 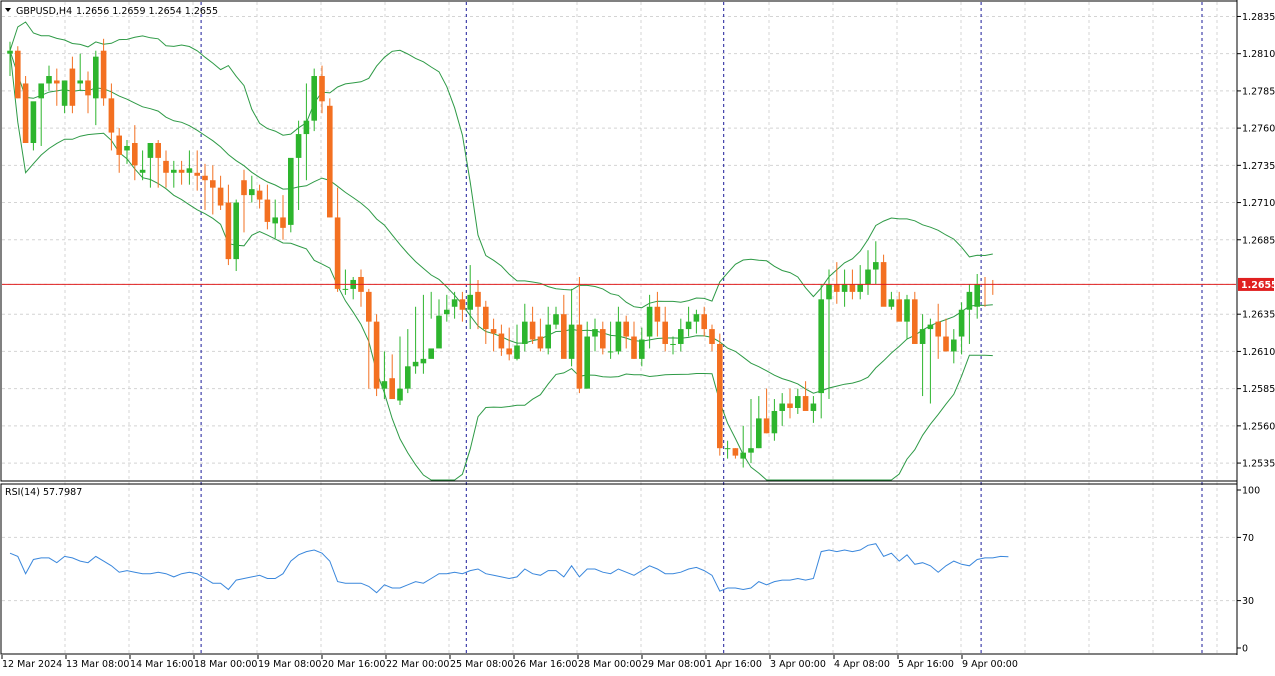 What do you see at coordinates (798, 664) in the screenshot?
I see `time-tick-label: 3 Apr 00:00` at bounding box center [798, 664].